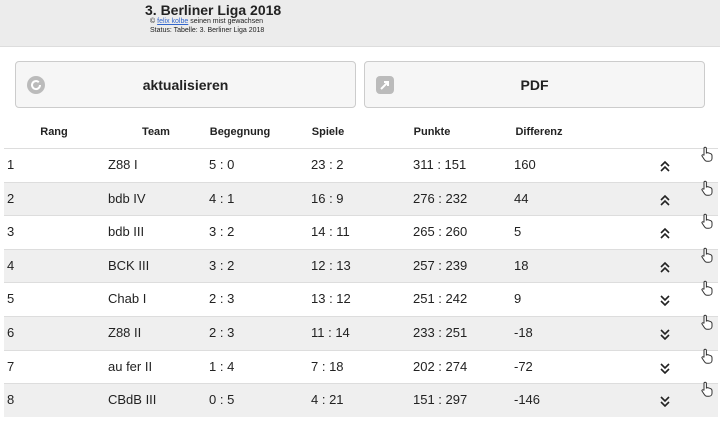 Image resolution: width=720 pixels, height=422 pixels. Describe the element at coordinates (521, 198) in the screenshot. I see `table-cell: 44` at that location.